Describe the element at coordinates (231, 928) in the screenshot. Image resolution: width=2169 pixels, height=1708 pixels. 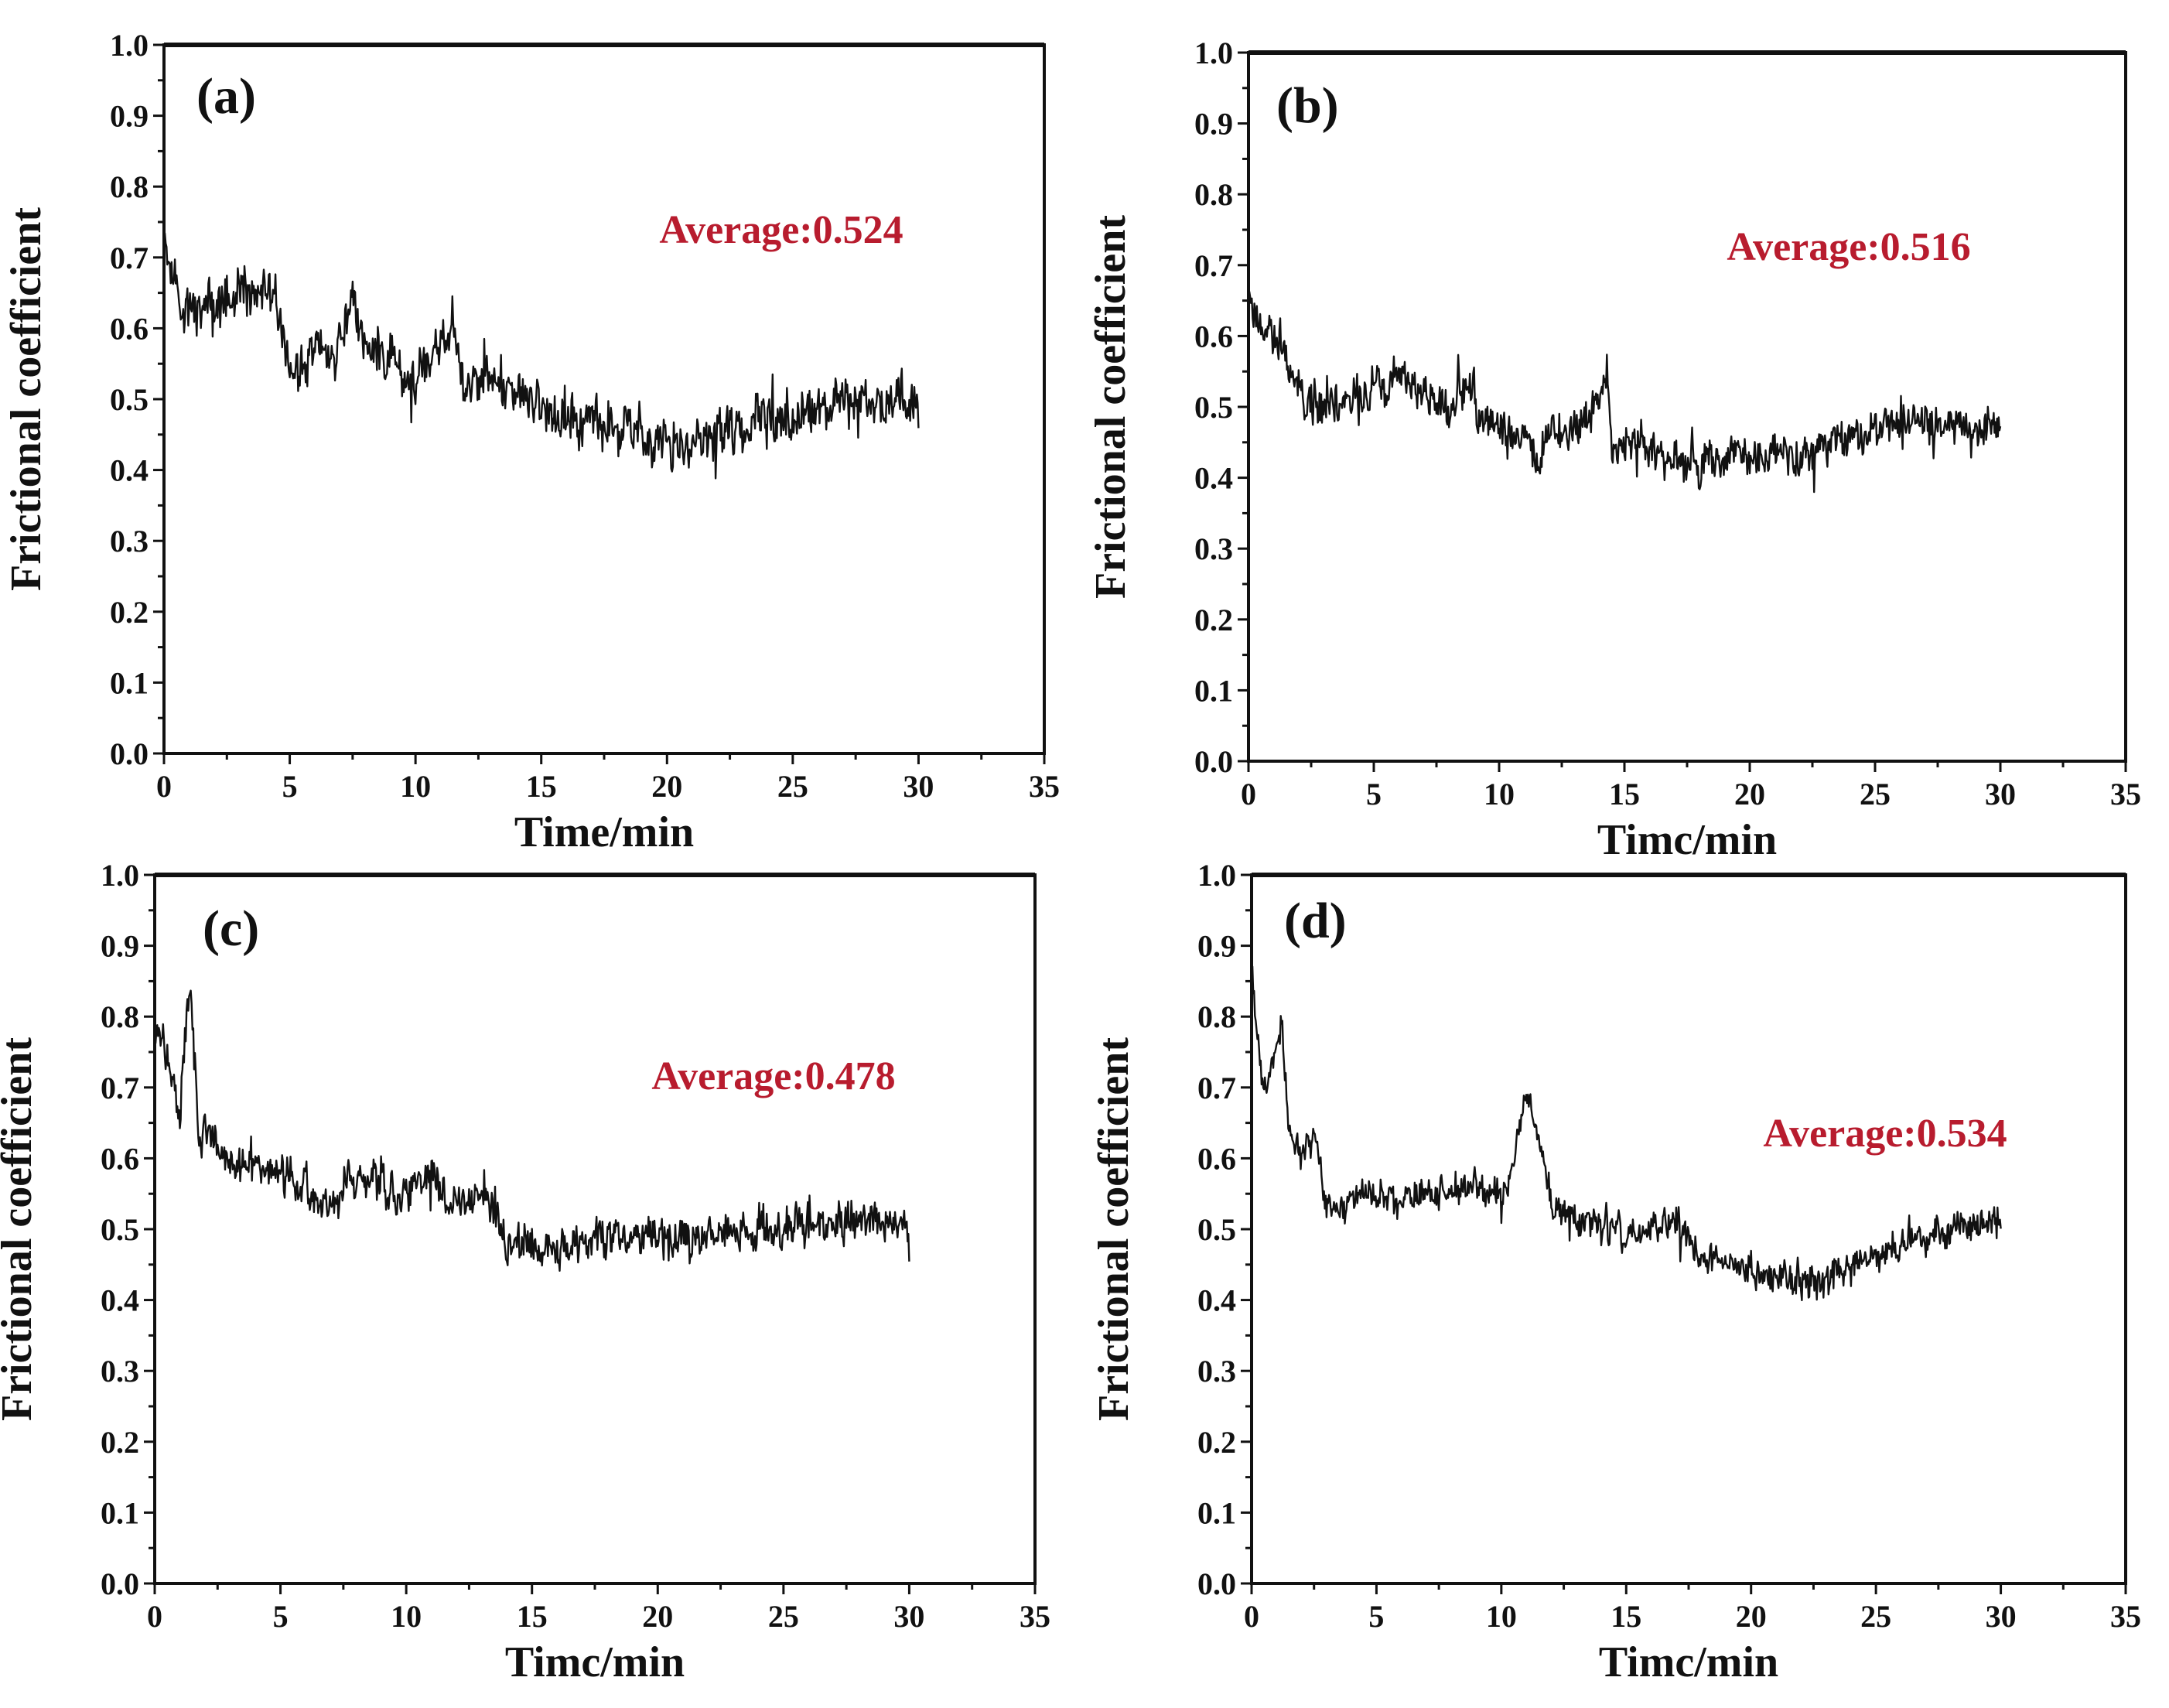
I see `panel-label: (c)` at that location.